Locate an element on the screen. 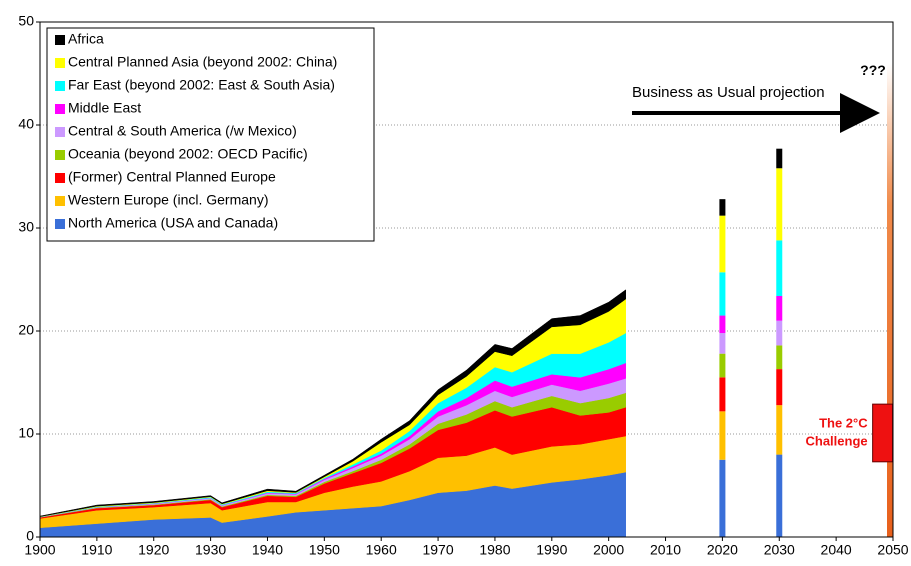  challenge-label: The 2°C is located at coordinates (843, 422).